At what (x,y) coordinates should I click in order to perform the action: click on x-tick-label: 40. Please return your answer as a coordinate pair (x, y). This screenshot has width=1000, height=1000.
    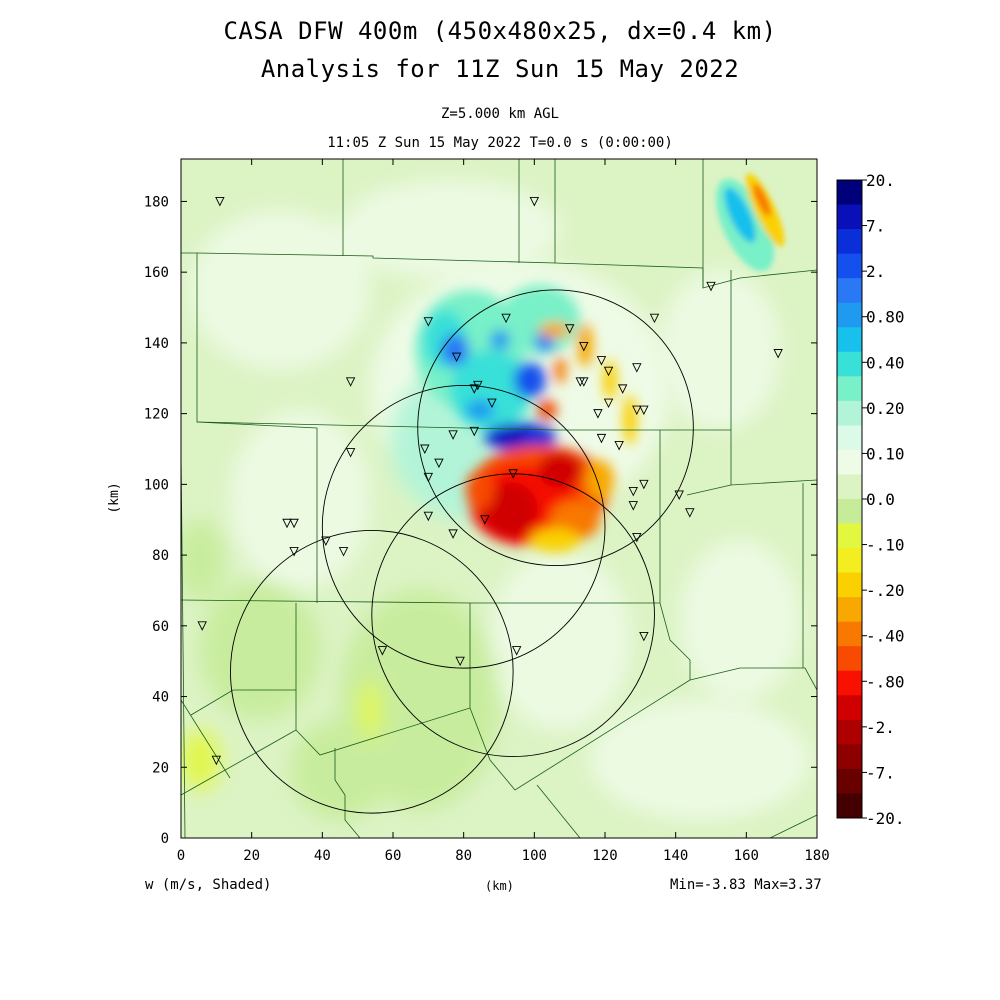
    Looking at the image, I should click on (322, 856).